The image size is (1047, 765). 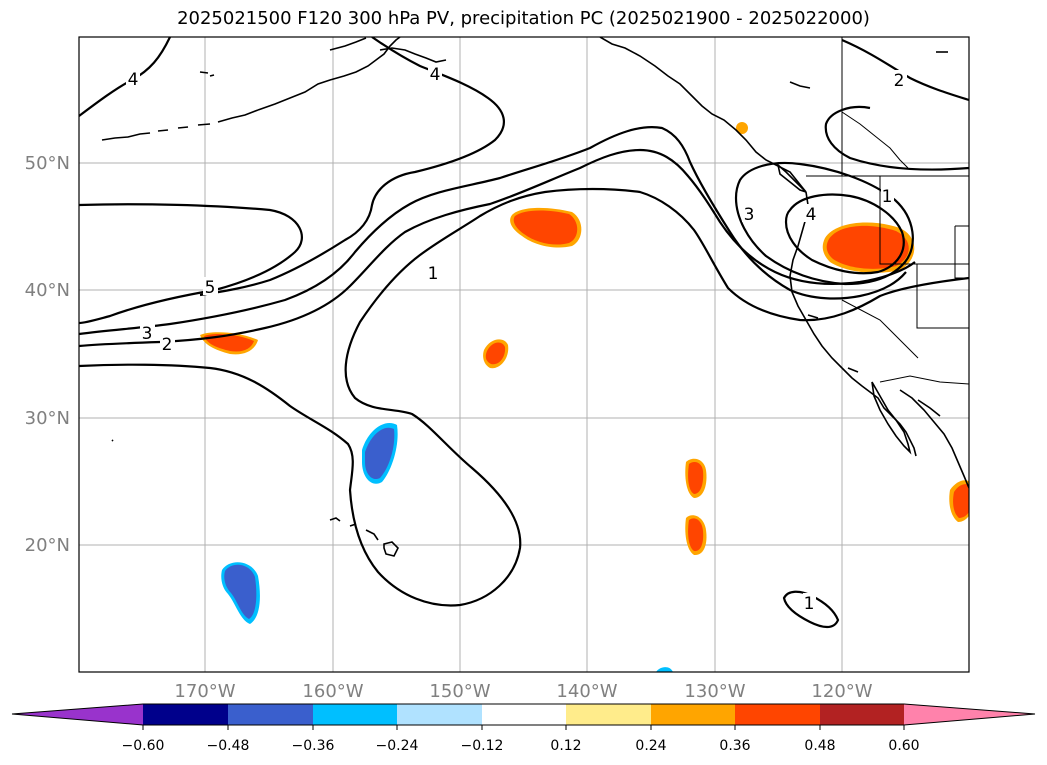 What do you see at coordinates (459, 691) in the screenshot?
I see `lon-label: 150°W` at bounding box center [459, 691].